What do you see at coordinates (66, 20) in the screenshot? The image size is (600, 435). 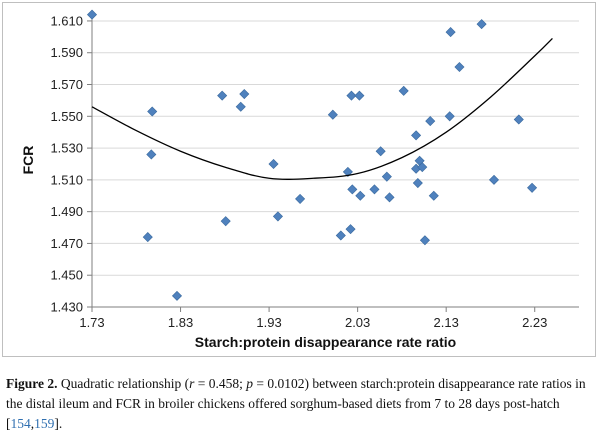 I see `y-tick-label: 1.610` at bounding box center [66, 20].